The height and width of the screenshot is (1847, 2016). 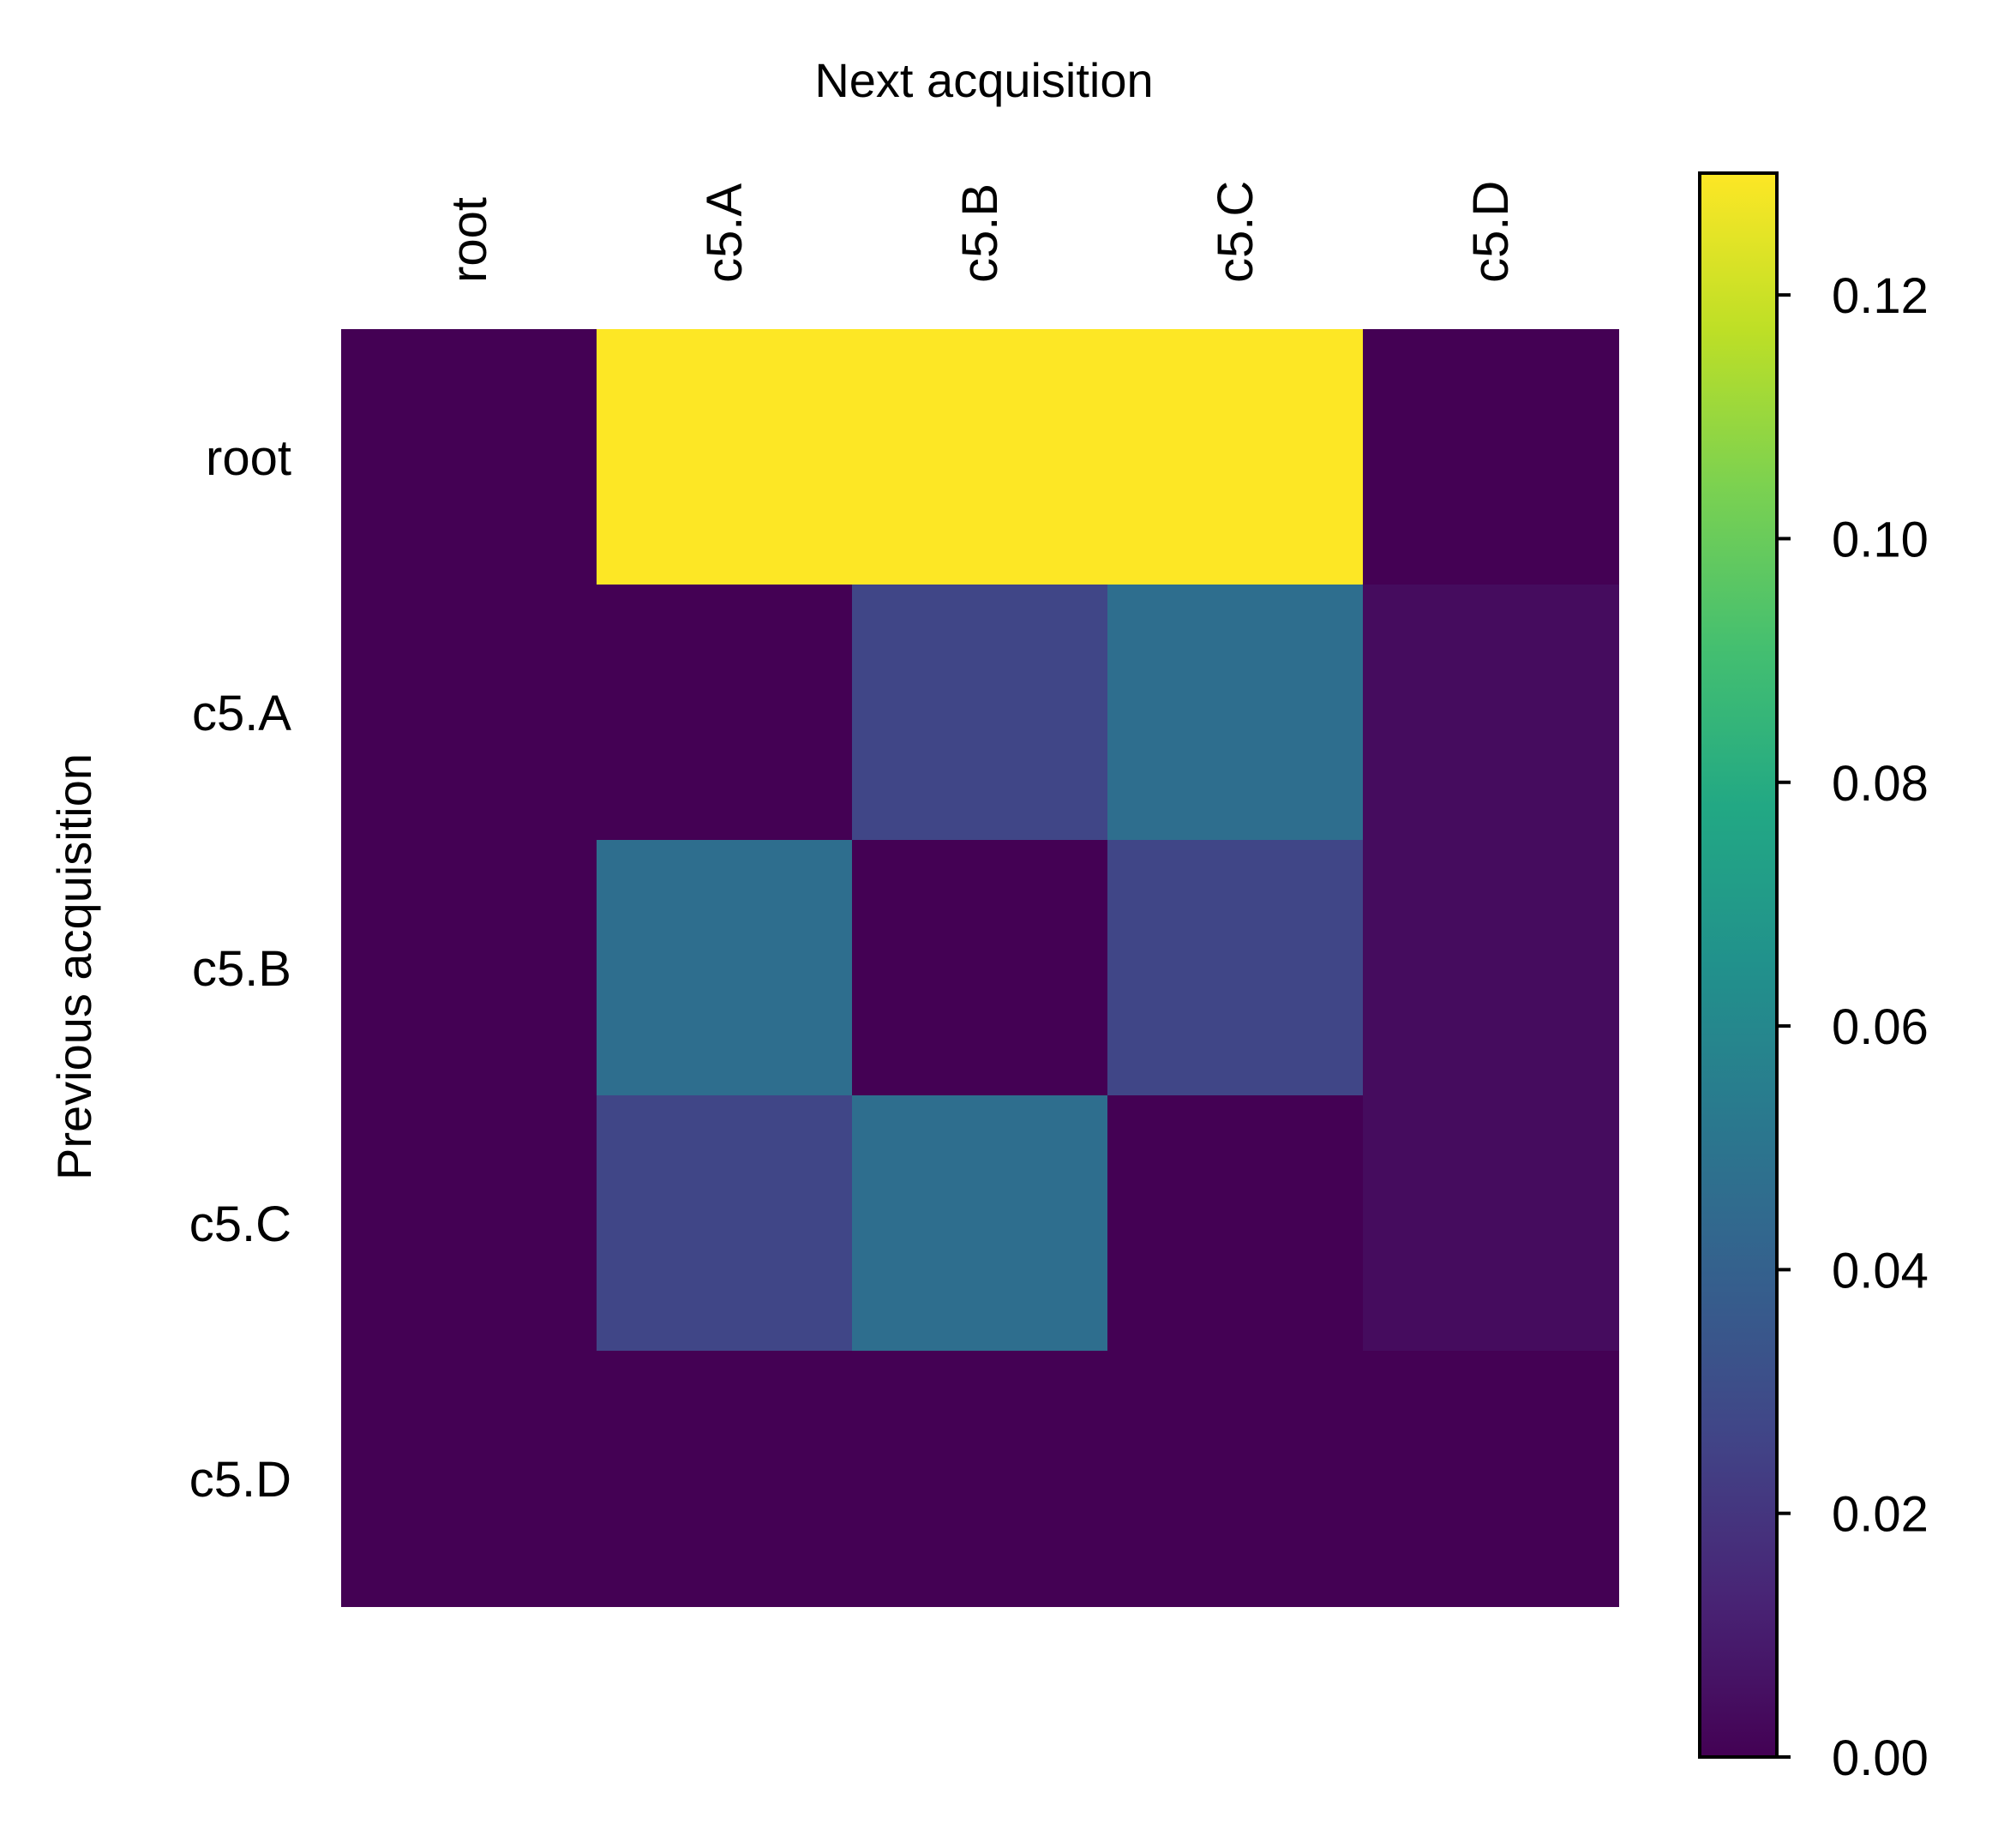 What do you see at coordinates (1235, 713) in the screenshot?
I see `heatmap-cell-r1-c3` at bounding box center [1235, 713].